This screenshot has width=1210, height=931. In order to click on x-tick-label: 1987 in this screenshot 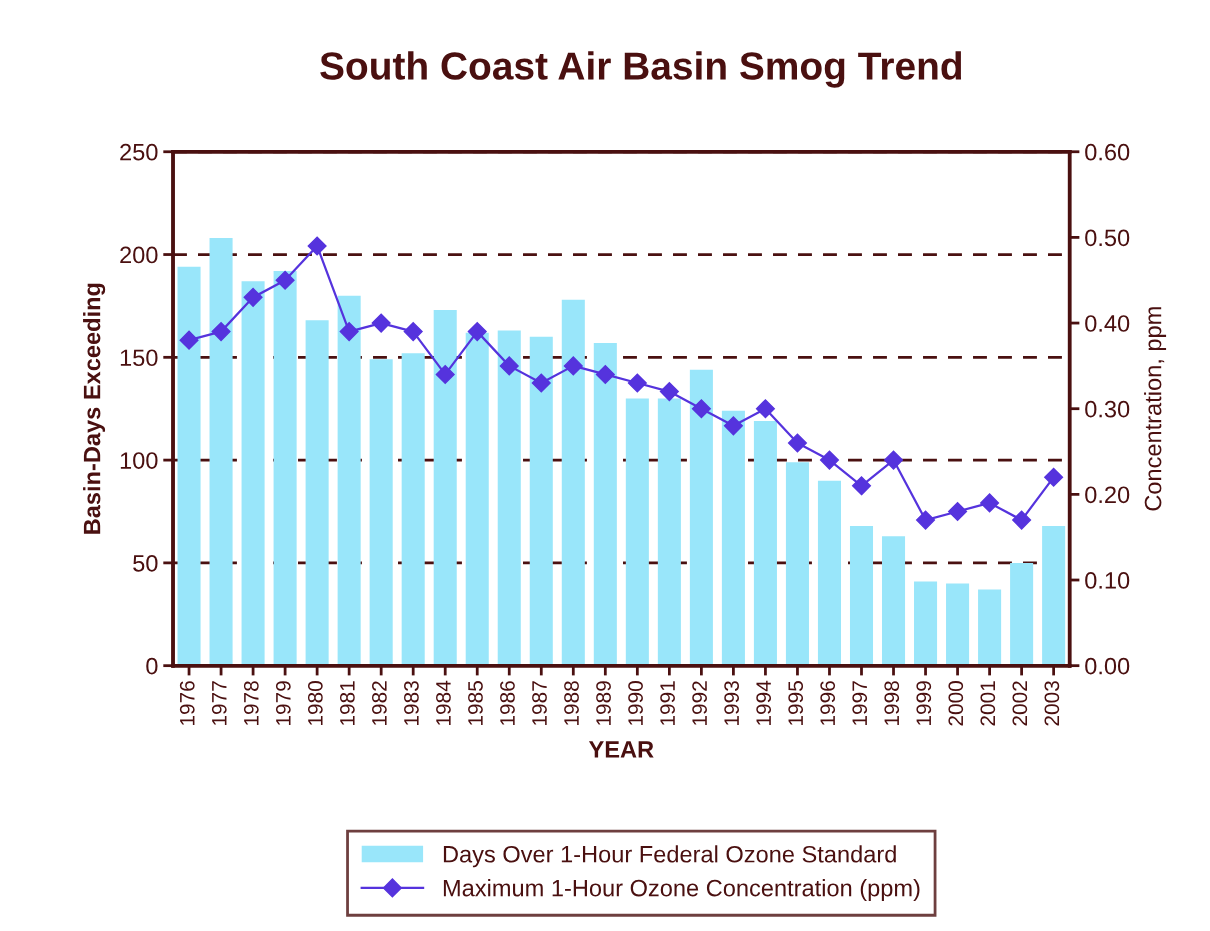, I will do `click(539, 703)`.